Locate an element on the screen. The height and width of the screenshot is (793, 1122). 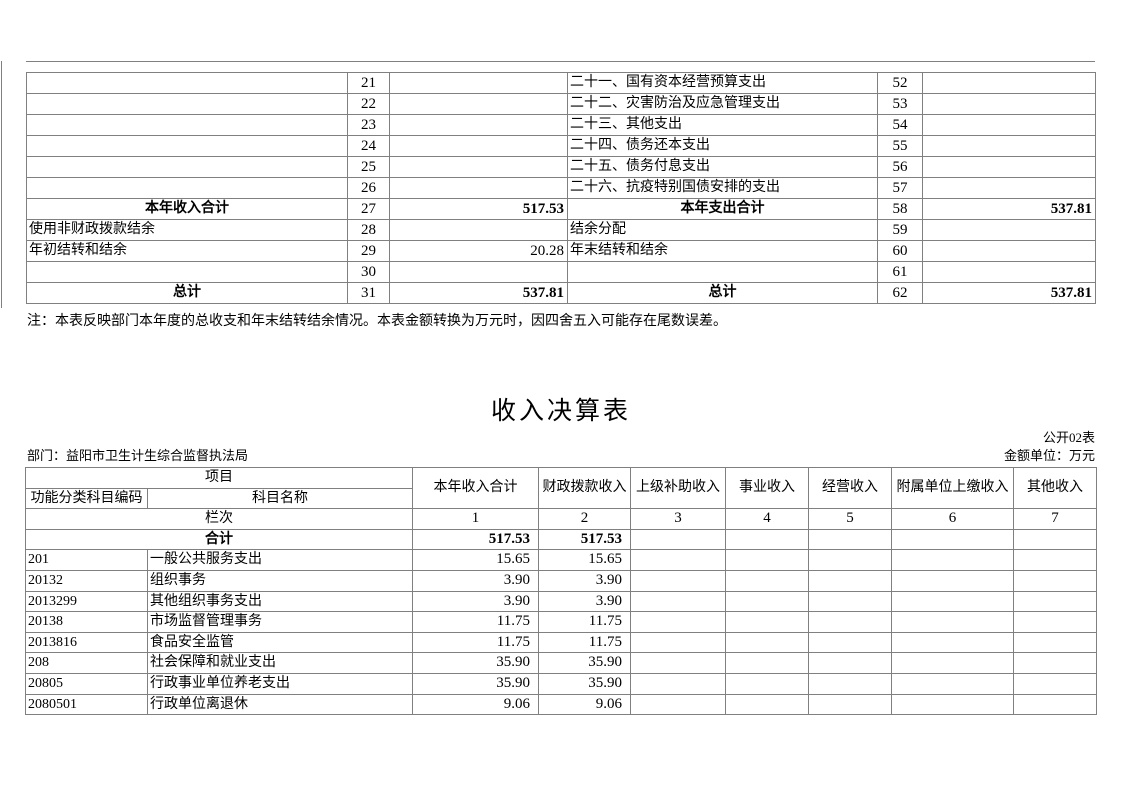
data-row: 201 一般公共服务支出 15.65 15.65 is located at coordinates (561, 560).